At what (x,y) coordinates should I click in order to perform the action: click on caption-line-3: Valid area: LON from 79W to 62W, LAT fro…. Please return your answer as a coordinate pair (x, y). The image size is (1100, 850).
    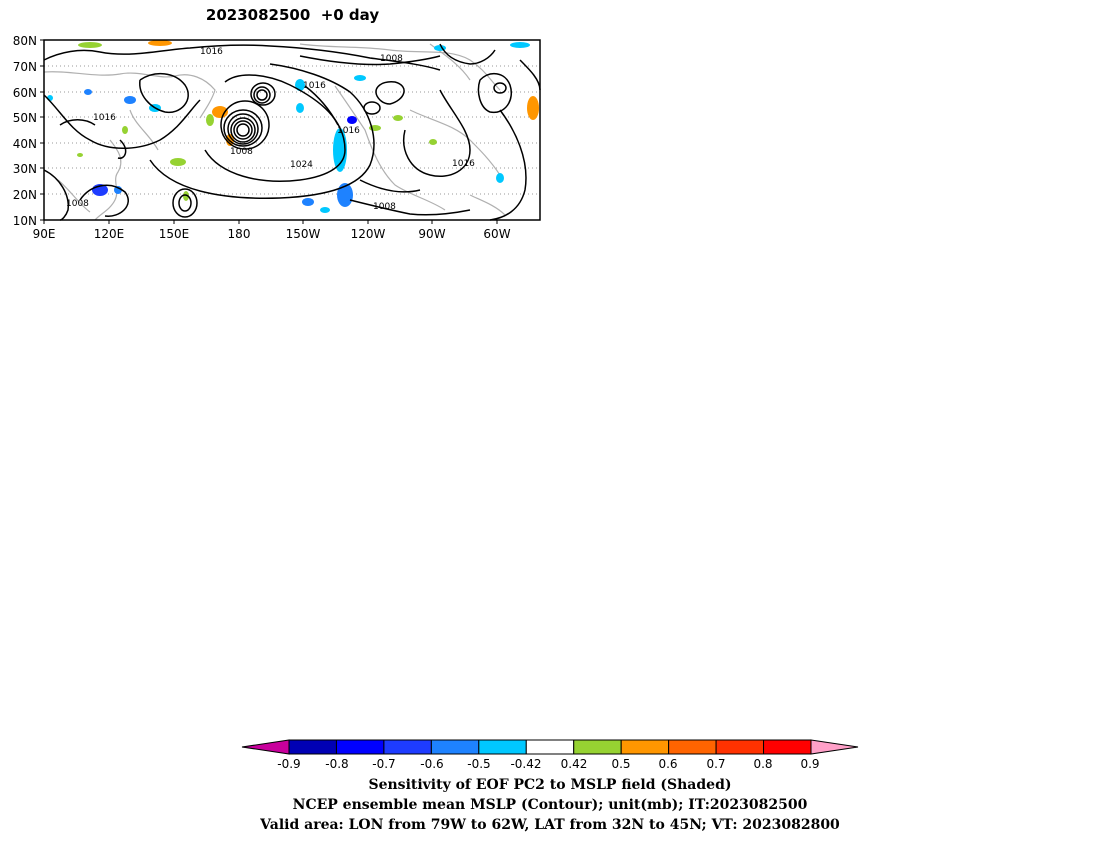
    Looking at the image, I should click on (550, 825).